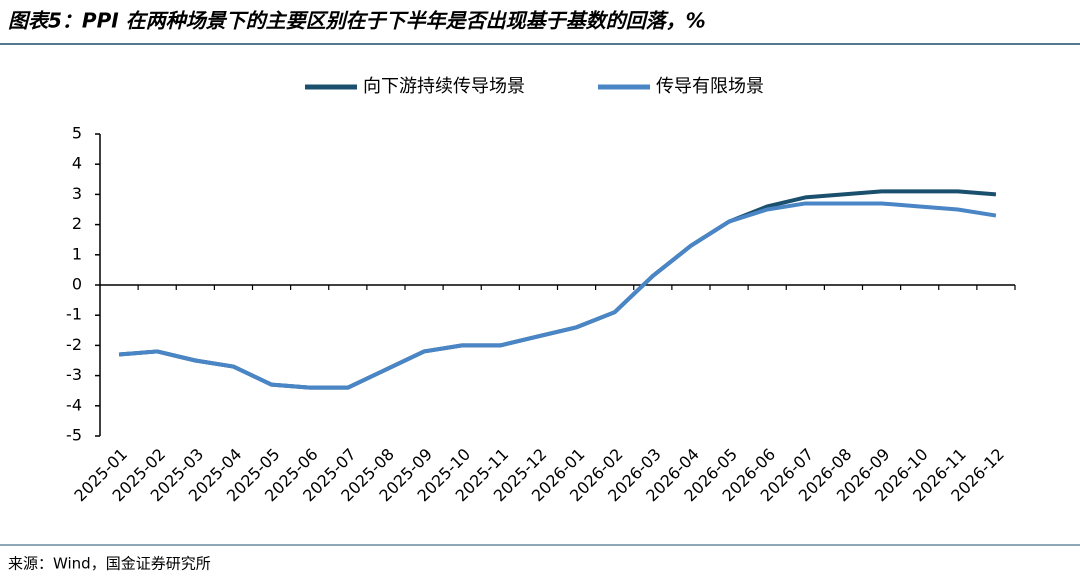 The width and height of the screenshot is (1080, 580). I want to click on legend-label: 向下游持续传导场景, so click(444, 86).